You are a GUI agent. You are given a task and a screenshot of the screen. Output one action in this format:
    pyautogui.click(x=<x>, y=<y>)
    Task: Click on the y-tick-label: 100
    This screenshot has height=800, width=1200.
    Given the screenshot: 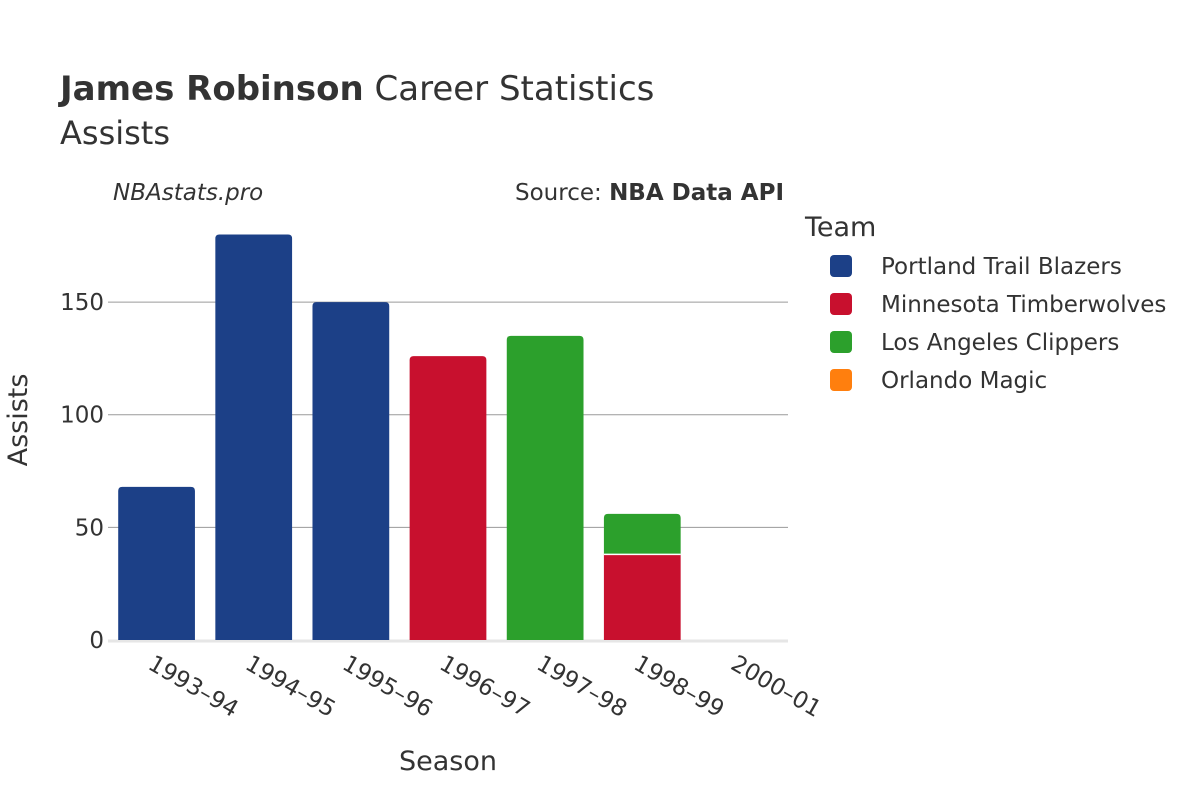 What is the action you would take?
    pyautogui.click(x=82, y=416)
    